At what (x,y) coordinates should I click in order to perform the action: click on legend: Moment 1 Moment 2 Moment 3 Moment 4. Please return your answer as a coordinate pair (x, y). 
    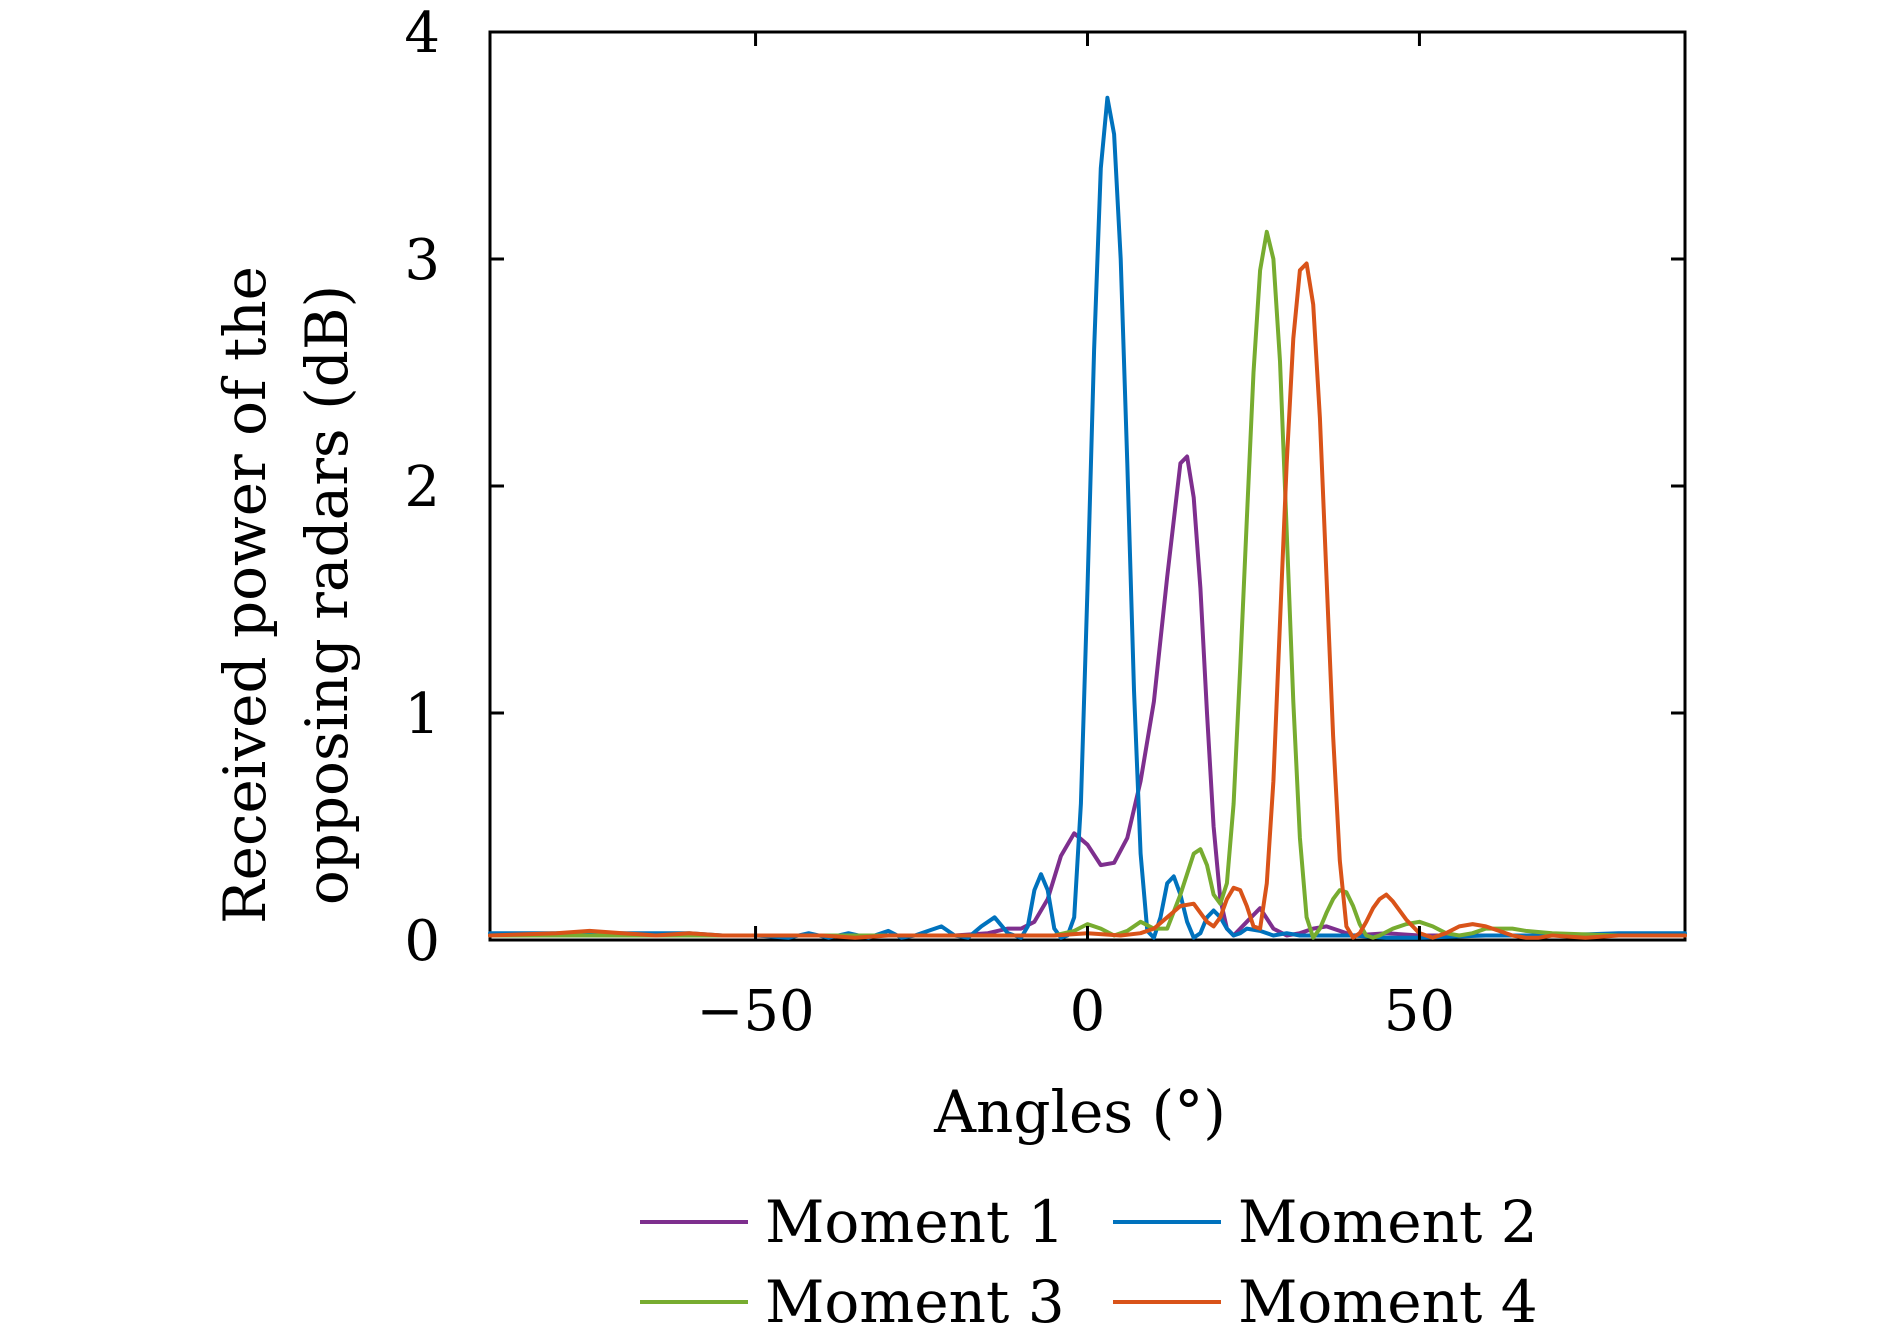
    Looking at the image, I should click on (1089, 1260).